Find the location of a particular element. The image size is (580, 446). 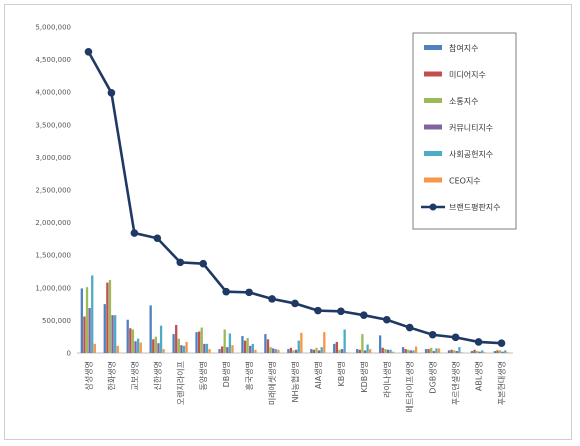

legend-box is located at coordinates (464, 131).